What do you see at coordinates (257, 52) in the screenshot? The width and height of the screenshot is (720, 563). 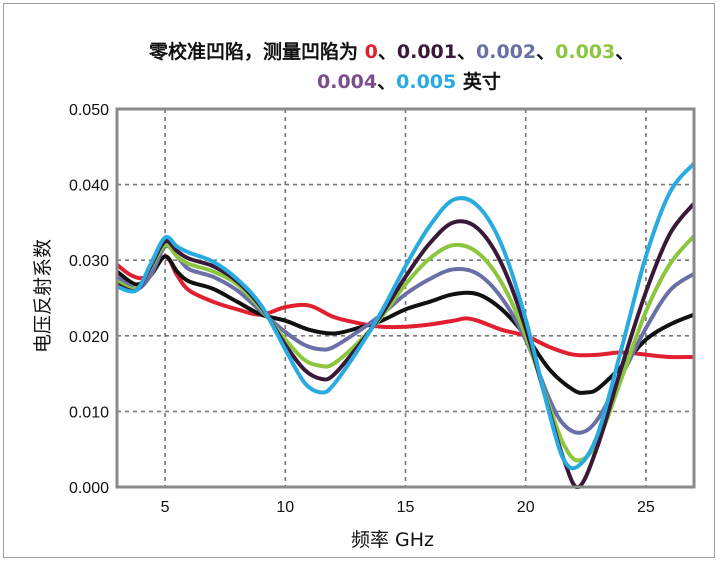 I see `title-prefix: 零校准凹陷，测量凹陷为` at bounding box center [257, 52].